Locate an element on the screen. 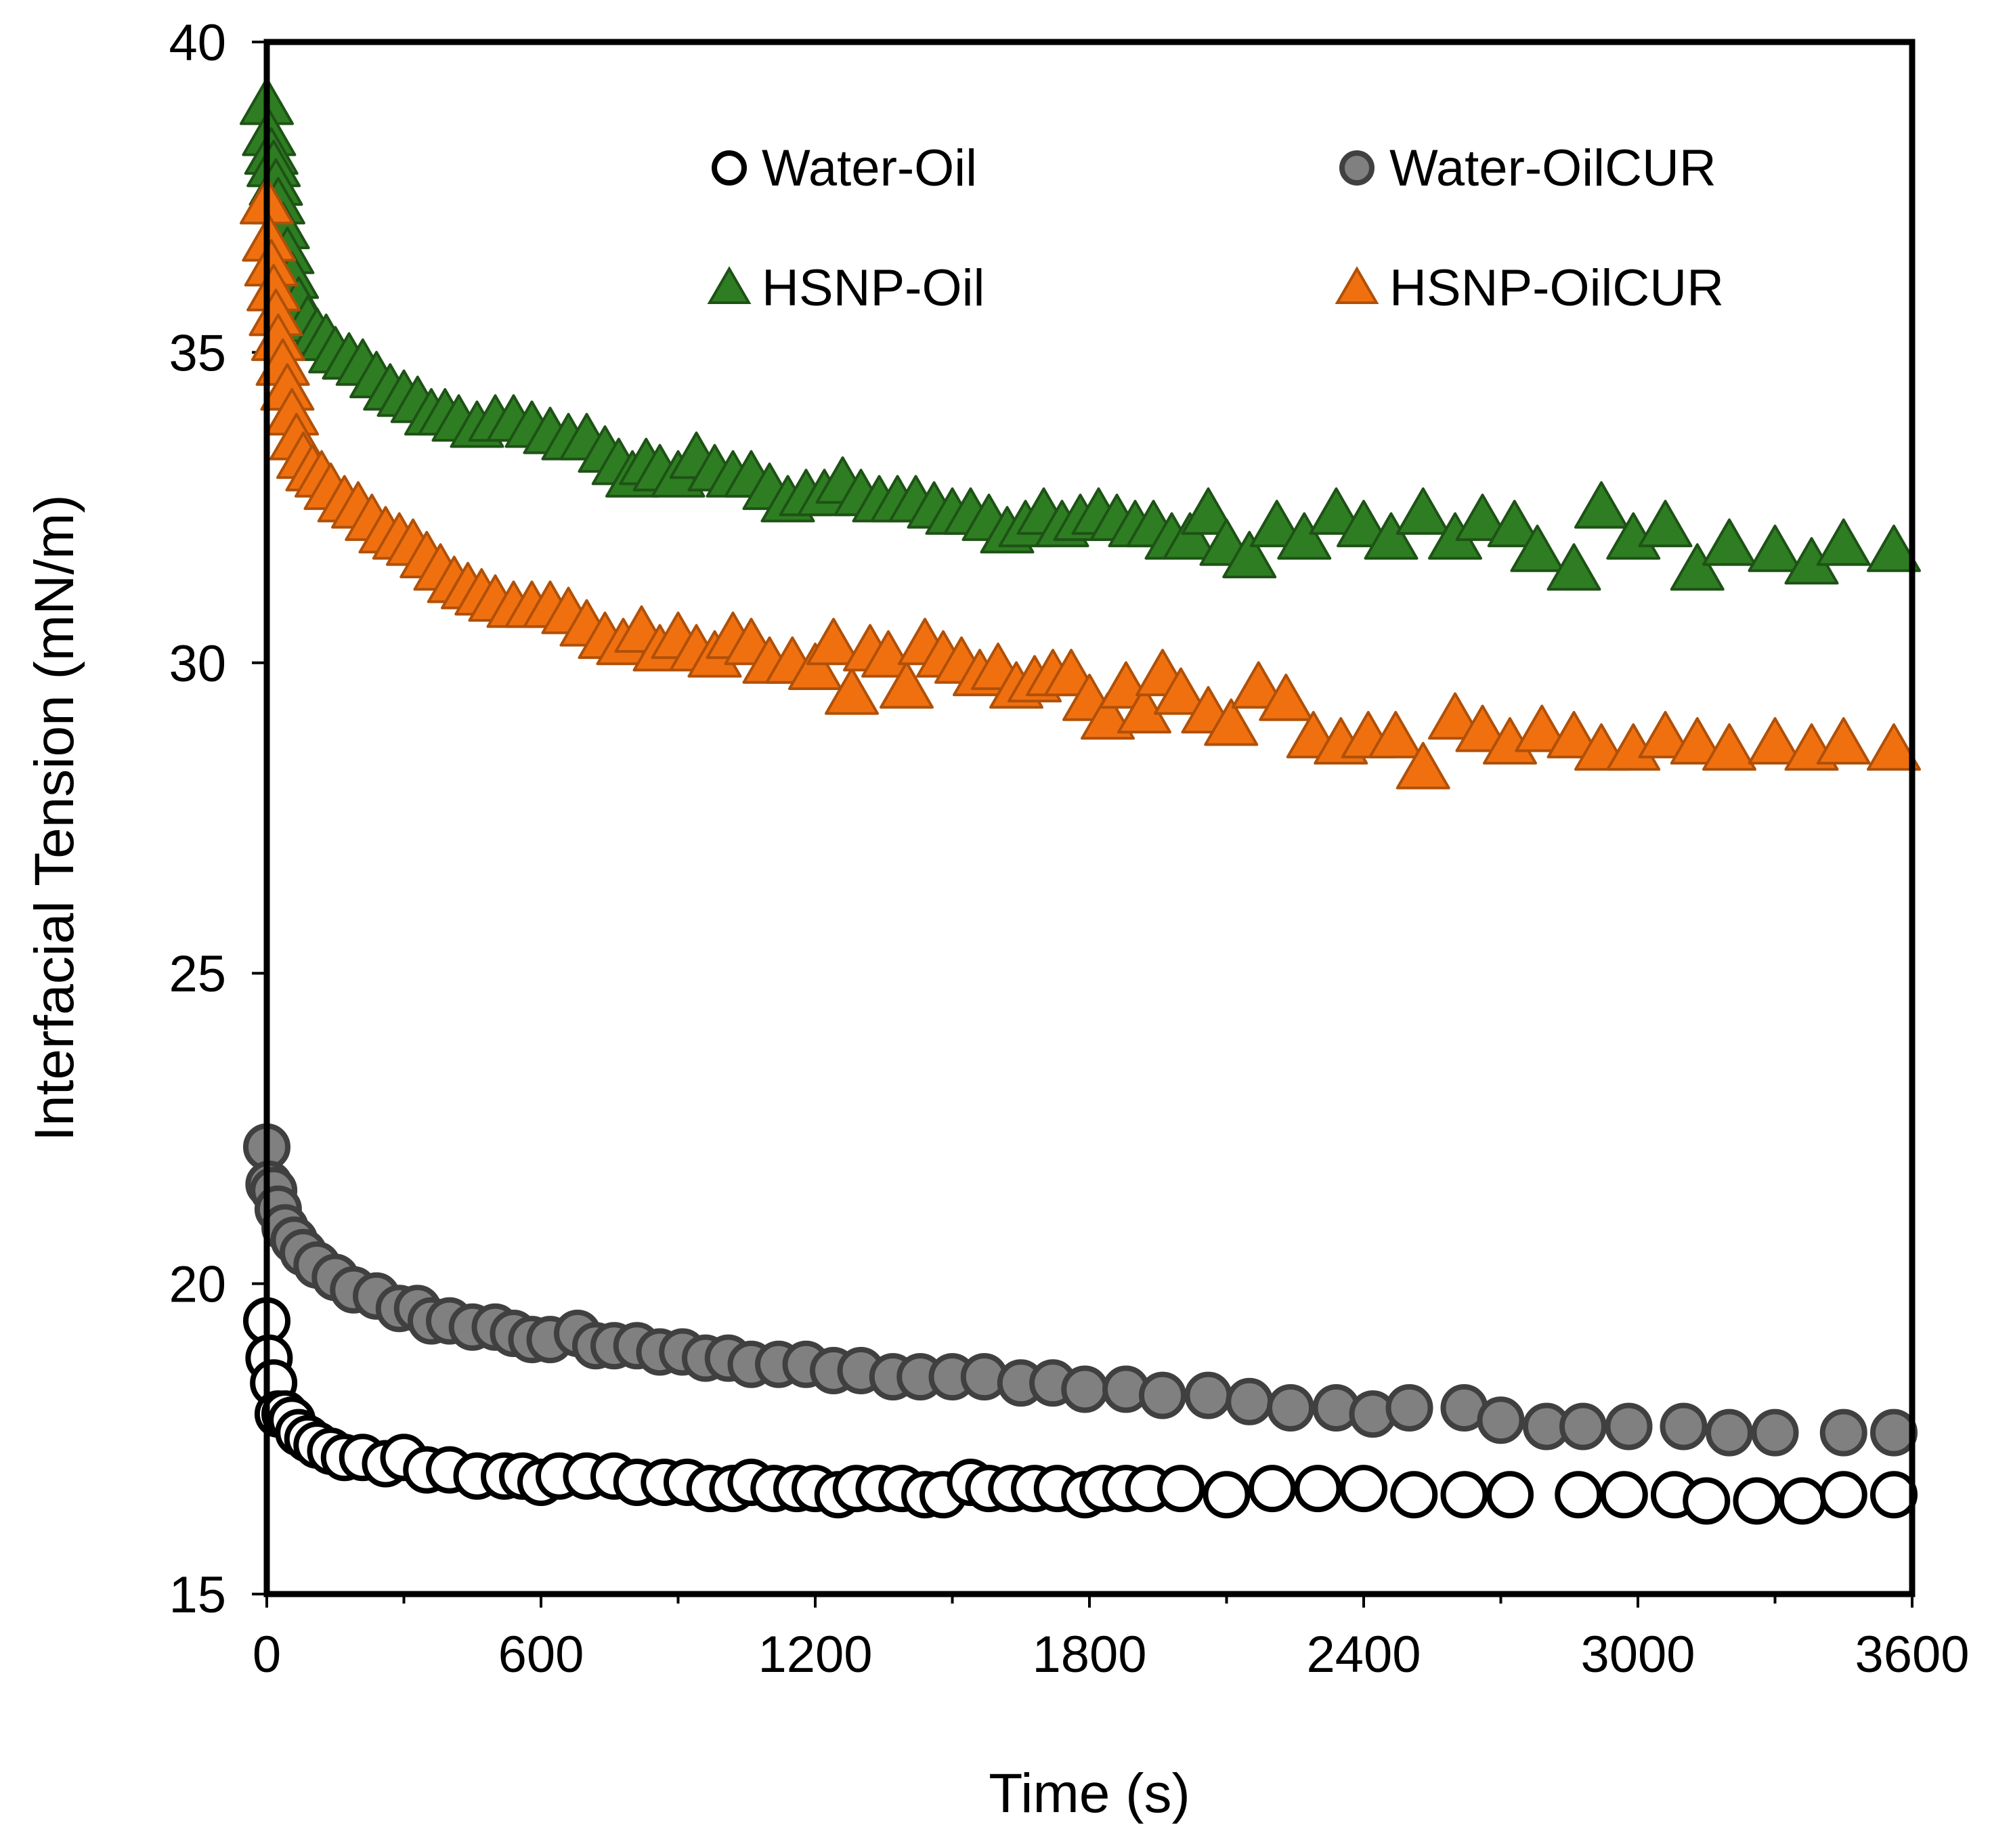 The image size is (1990, 1848). legend-entry-water-oil: Water-Oil is located at coordinates (844, 168).